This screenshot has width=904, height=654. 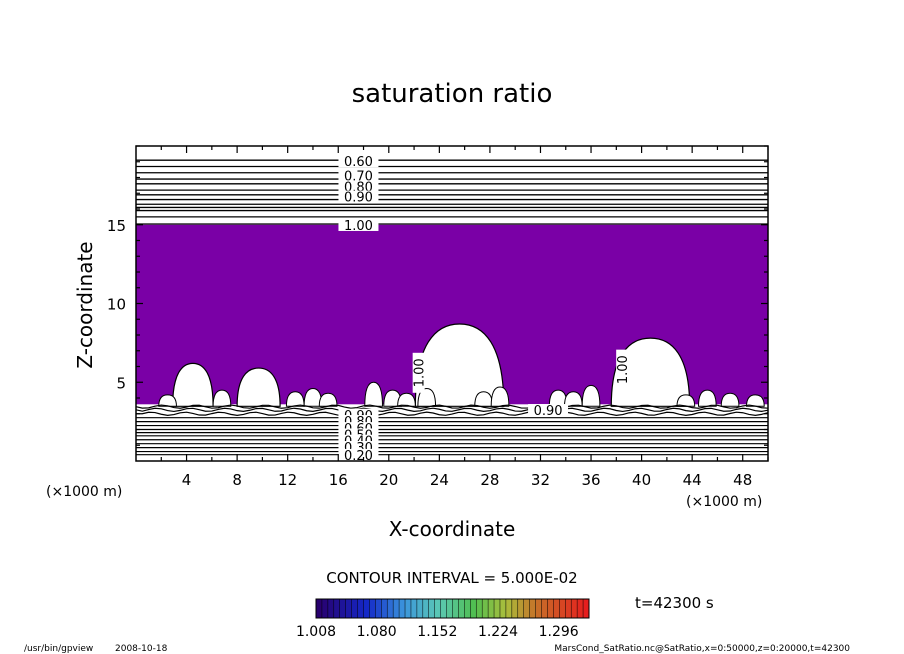 What do you see at coordinates (724, 502) in the screenshot?
I see `x-unit-label: (×1000 m)` at bounding box center [724, 502].